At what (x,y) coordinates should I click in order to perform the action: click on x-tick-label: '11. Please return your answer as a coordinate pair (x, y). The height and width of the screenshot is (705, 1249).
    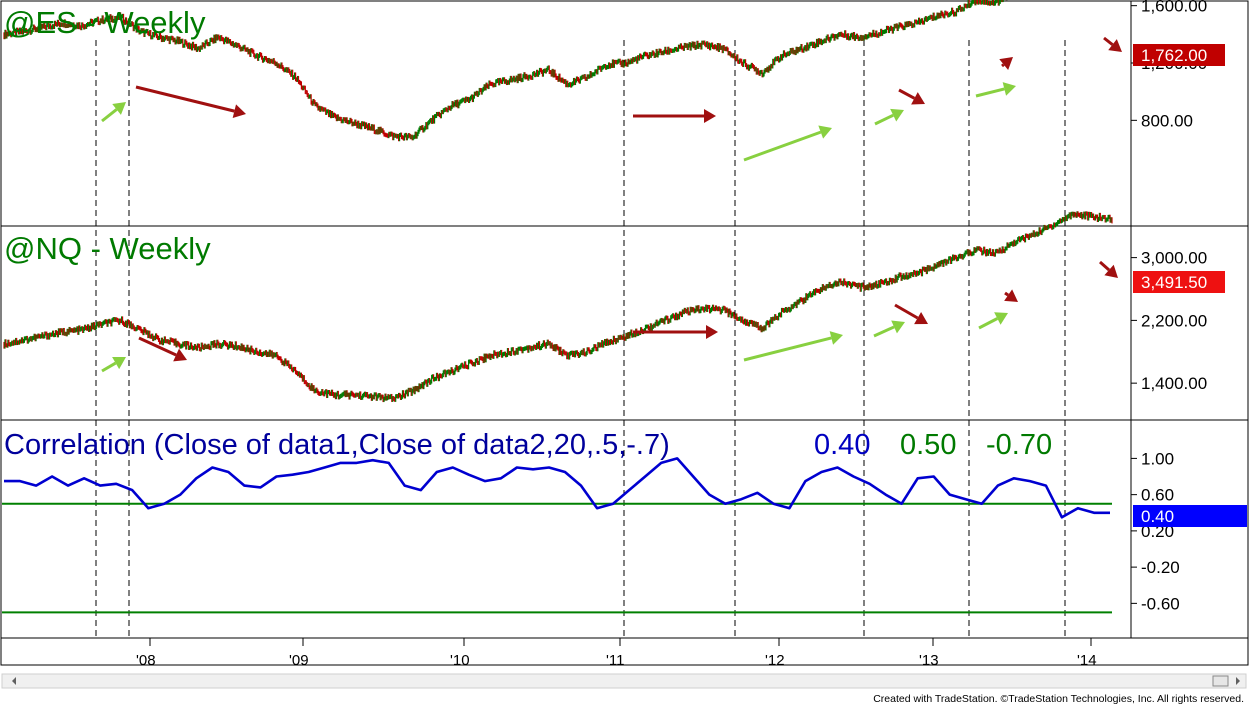
    Looking at the image, I should click on (615, 660).